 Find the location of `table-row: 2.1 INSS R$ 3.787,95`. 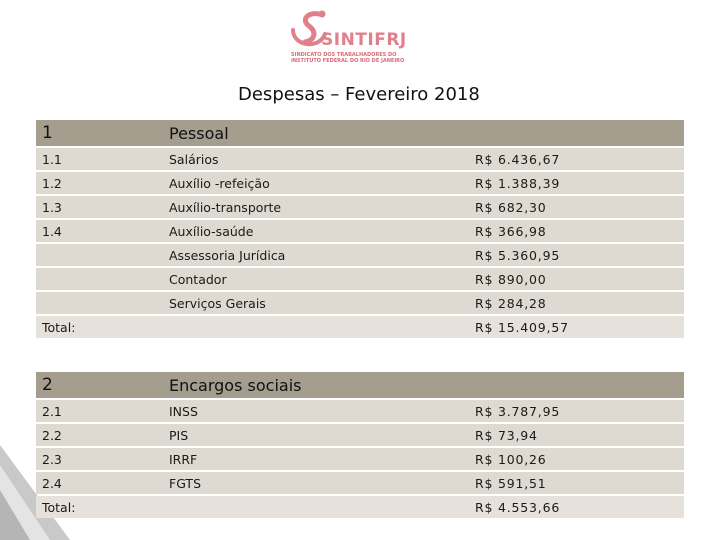

table-row: 2.1 INSS R$ 3.787,95 is located at coordinates (360, 411).